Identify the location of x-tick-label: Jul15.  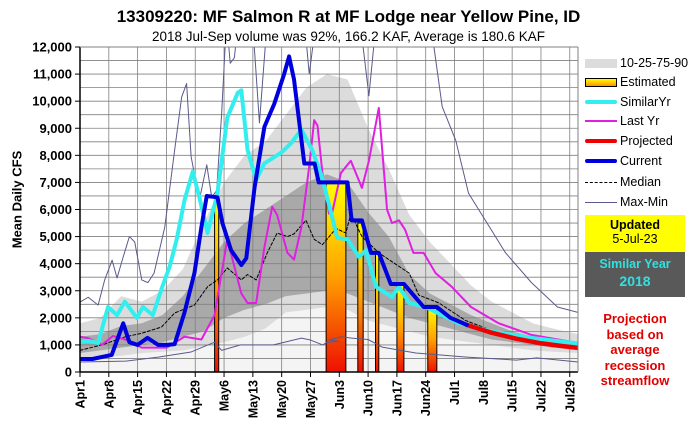
(513, 396).